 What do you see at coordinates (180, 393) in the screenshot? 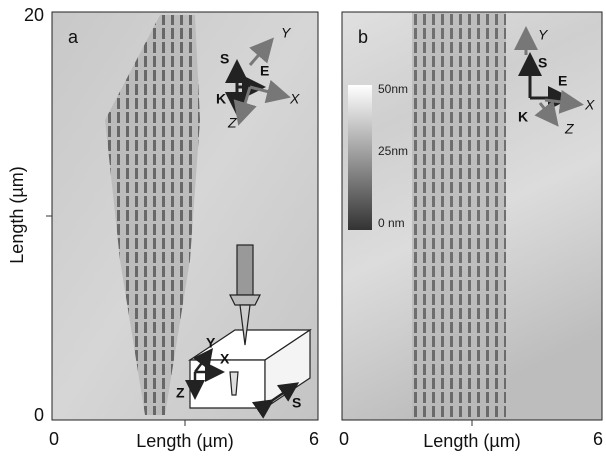
I see `inset-label: Z` at bounding box center [180, 393].